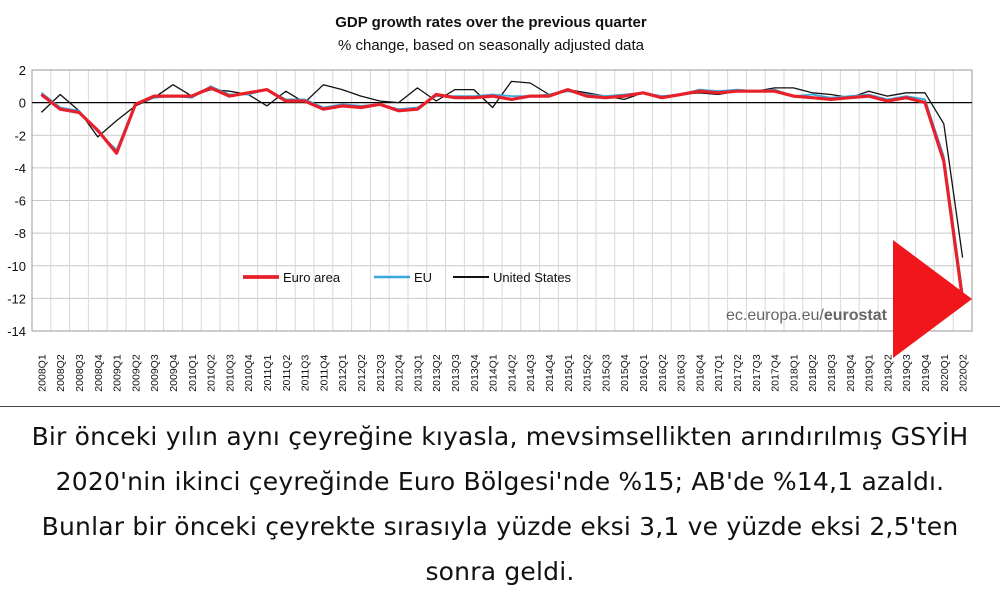  Describe the element at coordinates (118, 373) in the screenshot. I see `x-tick-label: 2009Q1` at that location.